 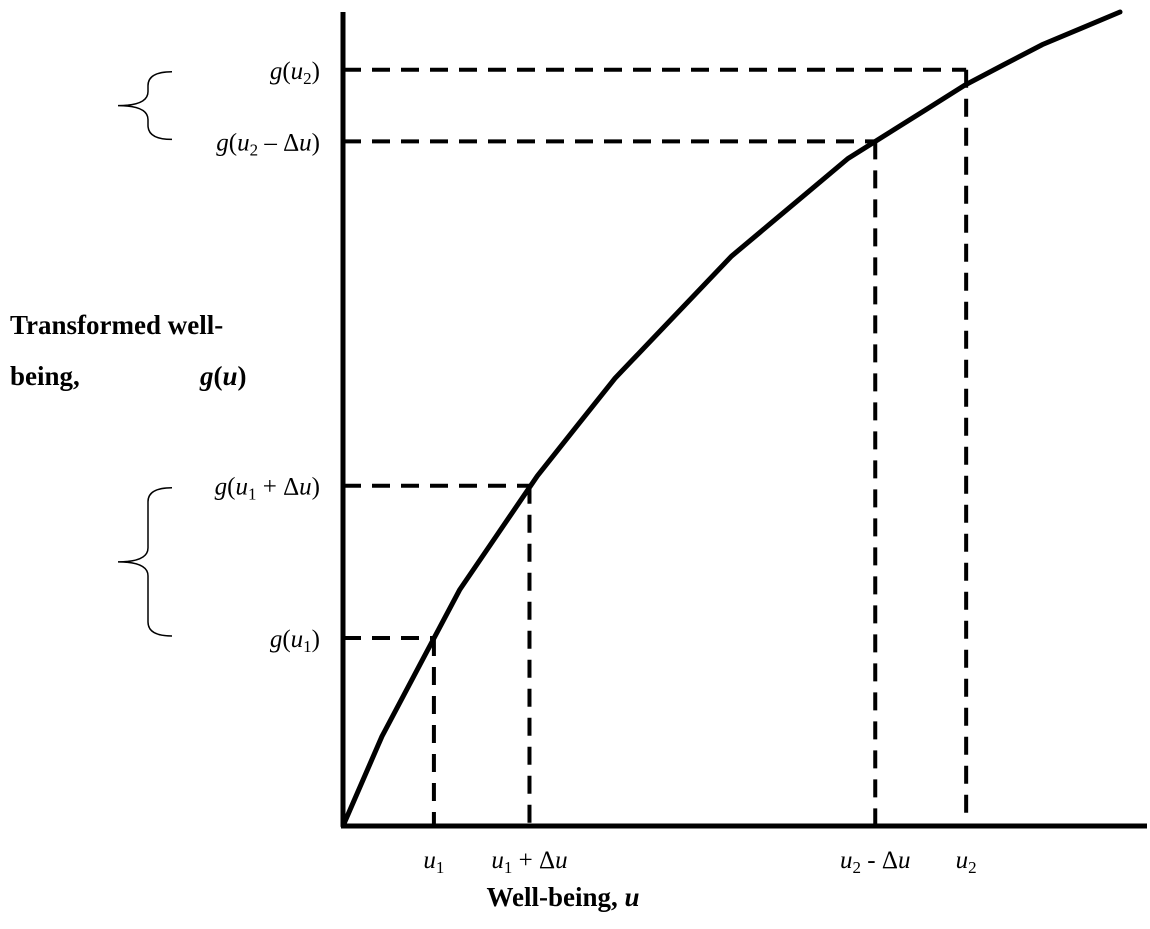 I want to click on x-tick-label-1: u1 + Δu, so click(x=529, y=862).